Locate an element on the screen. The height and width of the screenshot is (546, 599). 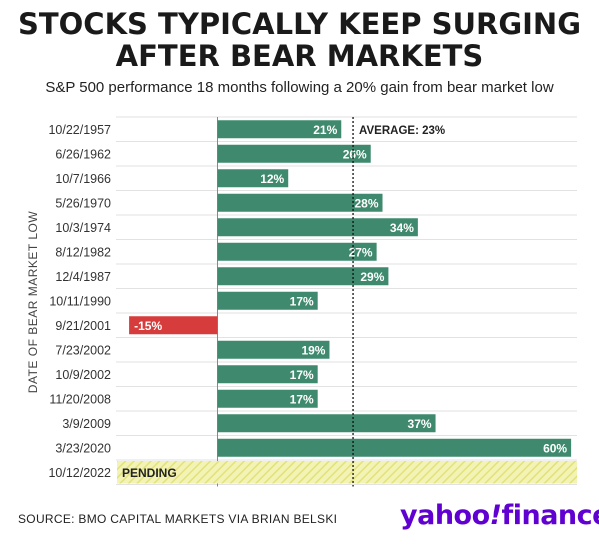
data-label: -15% is located at coordinates (148, 326).